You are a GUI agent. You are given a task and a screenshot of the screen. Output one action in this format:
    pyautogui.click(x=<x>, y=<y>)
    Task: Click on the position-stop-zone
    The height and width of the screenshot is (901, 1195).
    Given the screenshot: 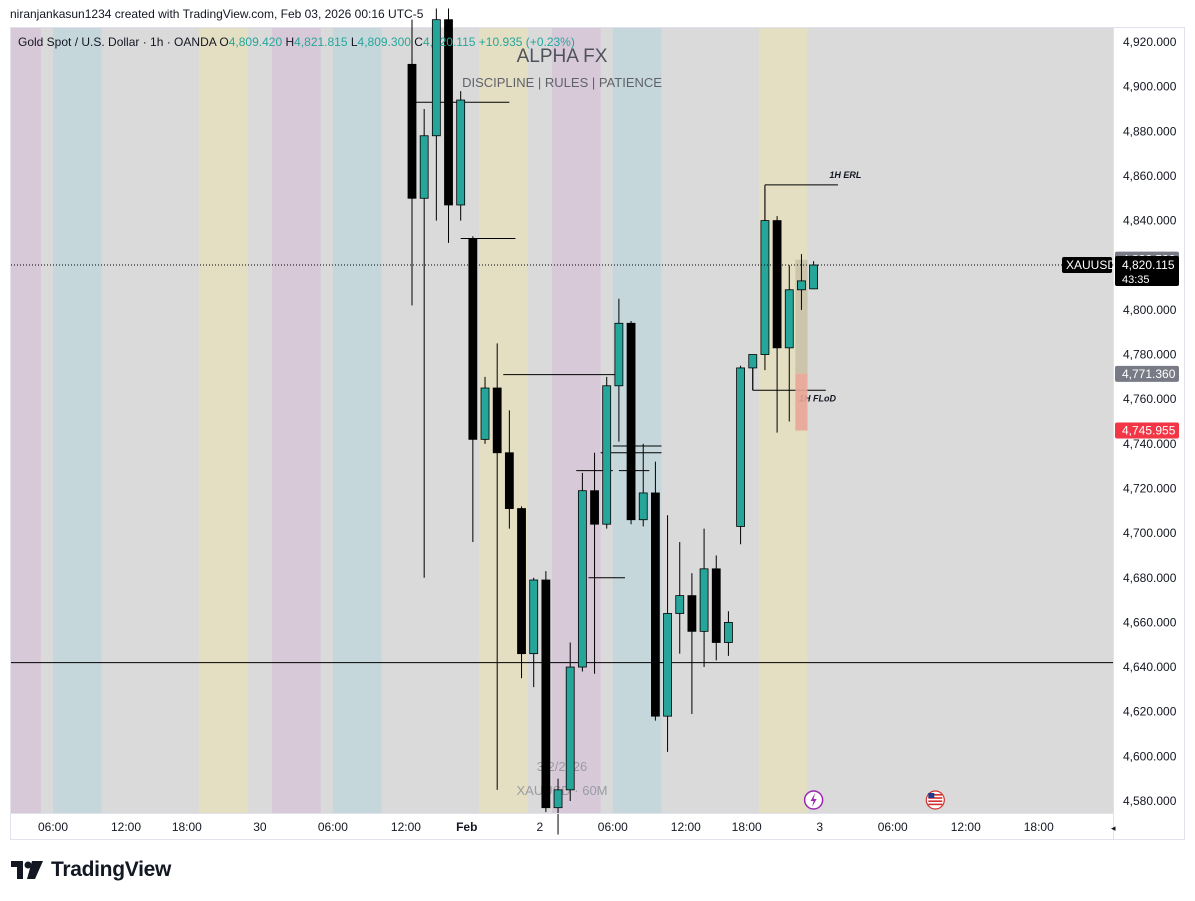 What is the action you would take?
    pyautogui.click(x=801, y=402)
    